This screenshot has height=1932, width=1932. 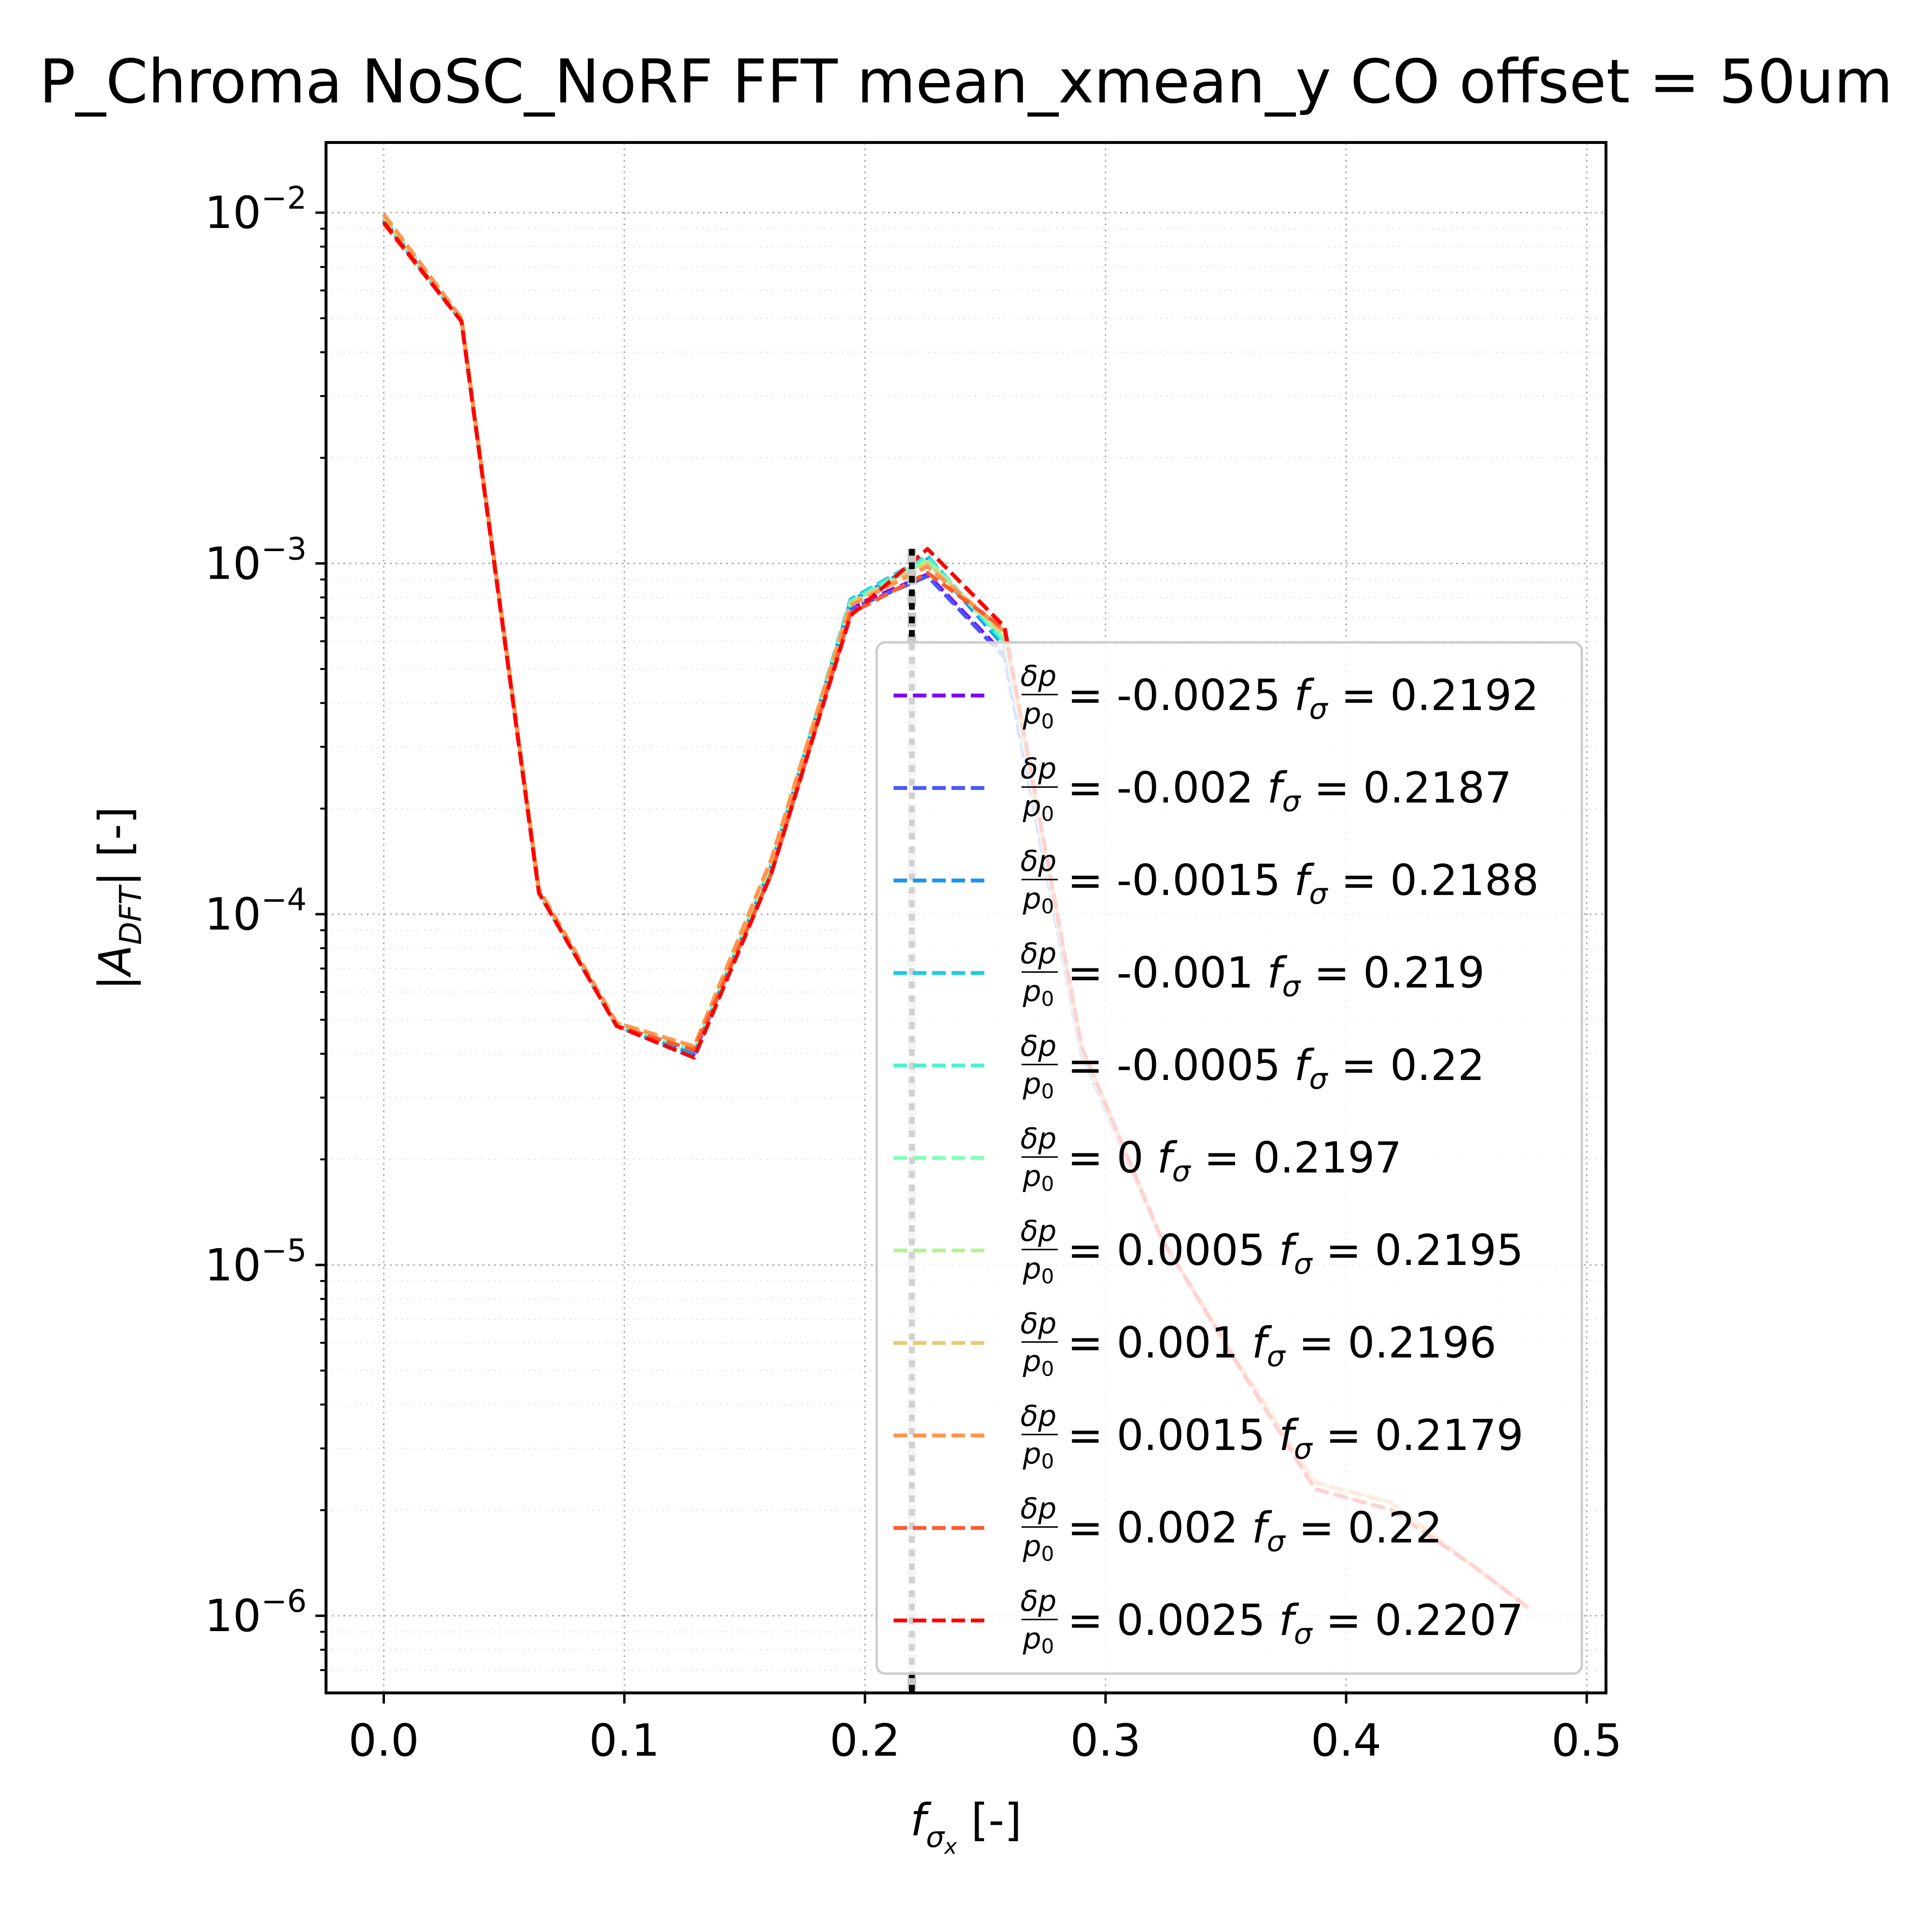 What do you see at coordinates (1254, 1531) in the screenshot?
I see `legend-entry-label: = 0.002 fσ = 0.22` at bounding box center [1254, 1531].